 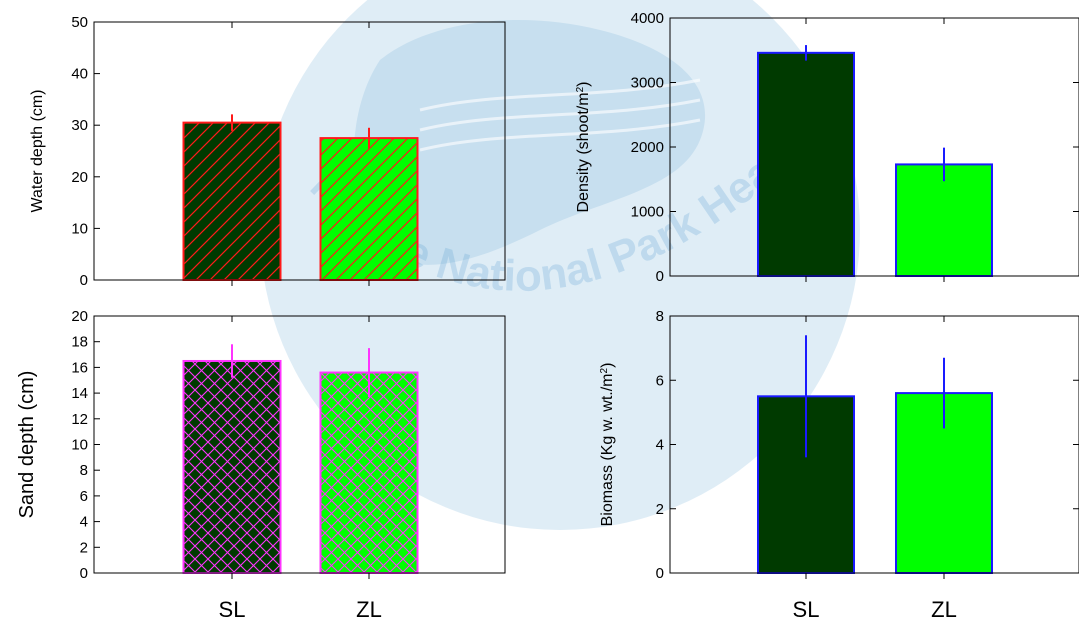 What do you see at coordinates (79, 342) in the screenshot?
I see `y-tick-label: 18` at bounding box center [79, 342].